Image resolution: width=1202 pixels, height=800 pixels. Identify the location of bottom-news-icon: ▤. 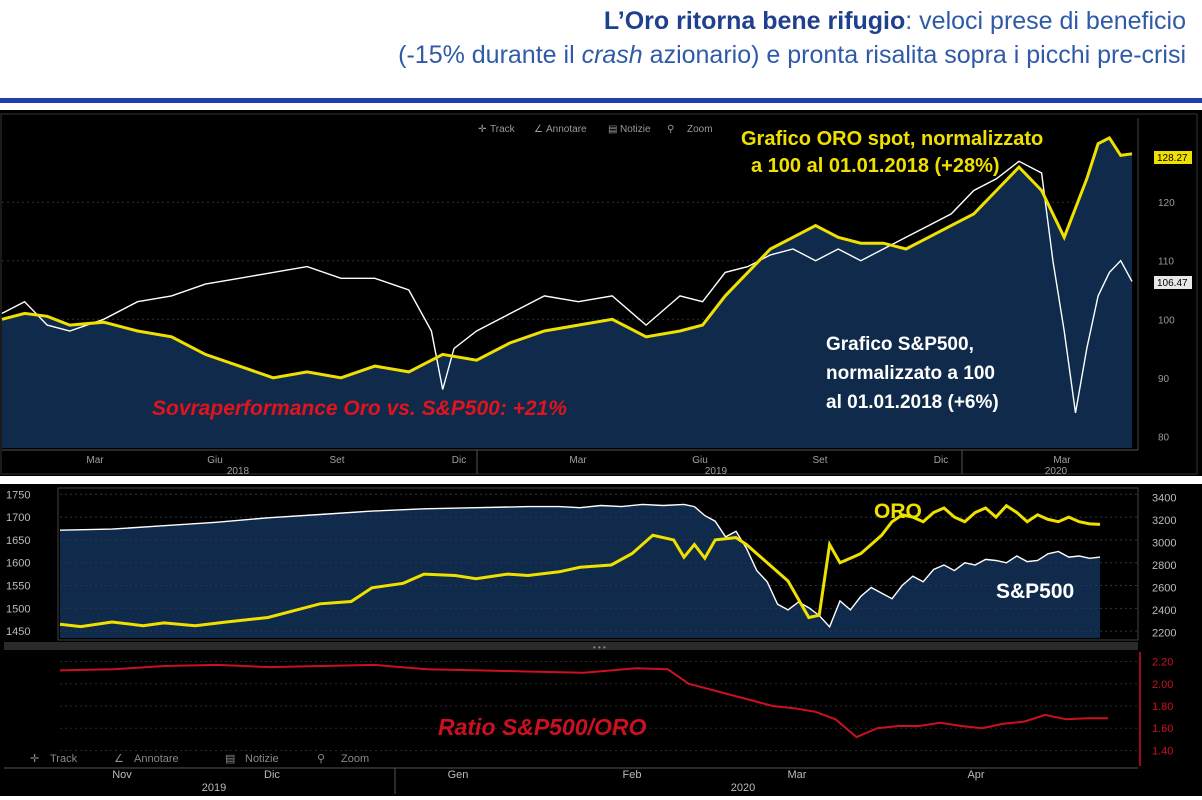
(230, 759).